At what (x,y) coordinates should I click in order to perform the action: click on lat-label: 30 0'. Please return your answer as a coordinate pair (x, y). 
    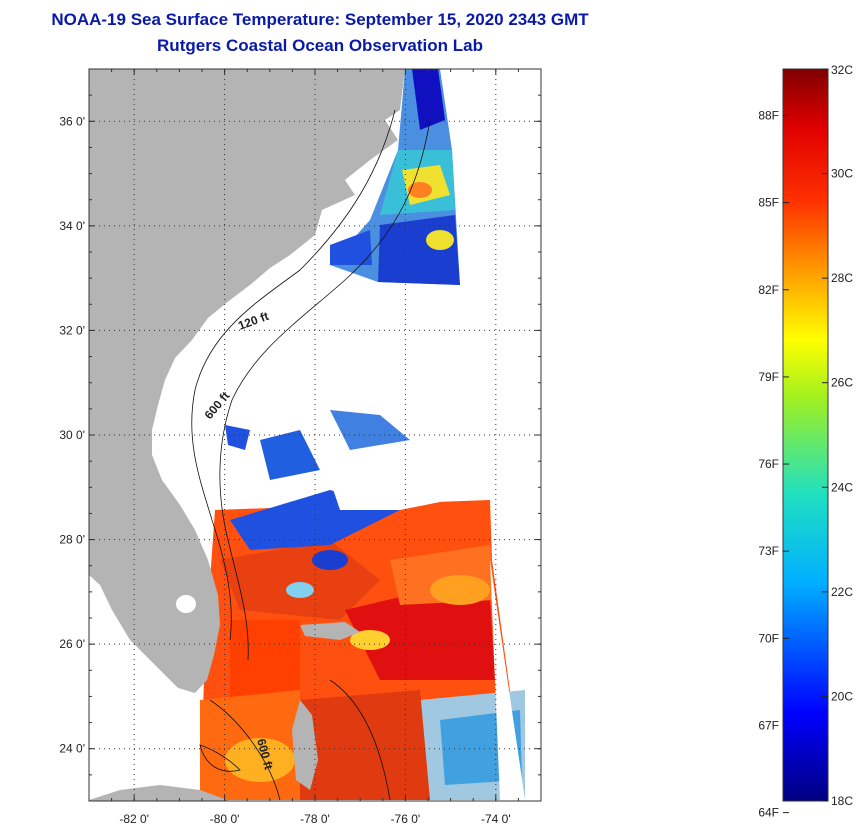
    Looking at the image, I should click on (72, 435).